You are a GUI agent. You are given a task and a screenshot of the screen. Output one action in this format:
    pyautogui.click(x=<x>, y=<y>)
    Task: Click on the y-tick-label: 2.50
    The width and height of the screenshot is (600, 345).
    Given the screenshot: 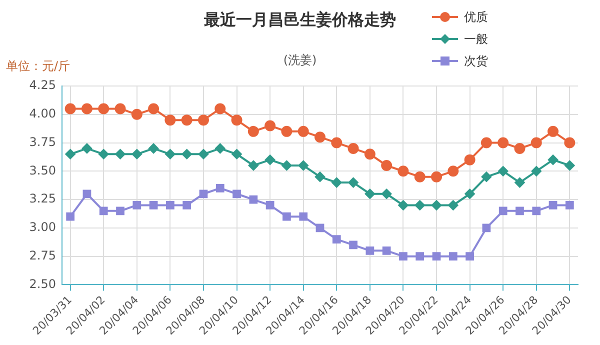 What is the action you would take?
    pyautogui.click(x=42, y=283)
    